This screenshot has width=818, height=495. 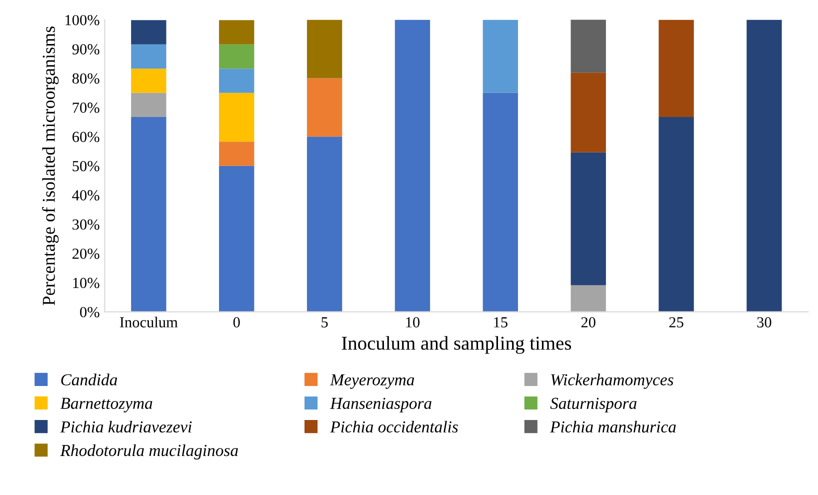 I want to click on x-tick-label: 25, so click(x=676, y=322).